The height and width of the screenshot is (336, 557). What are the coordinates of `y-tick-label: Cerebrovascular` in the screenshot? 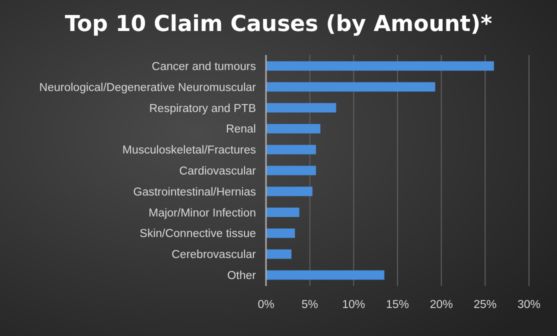 It's located at (214, 255).